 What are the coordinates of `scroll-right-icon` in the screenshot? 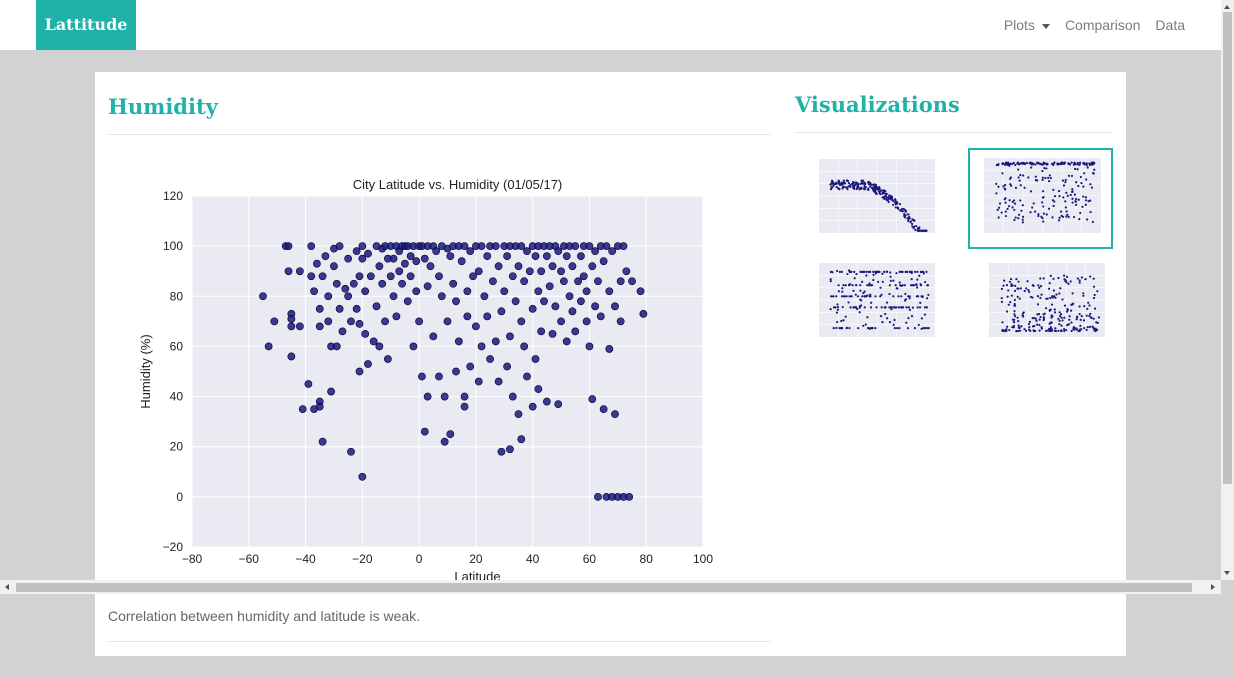 It's located at (1213, 587).